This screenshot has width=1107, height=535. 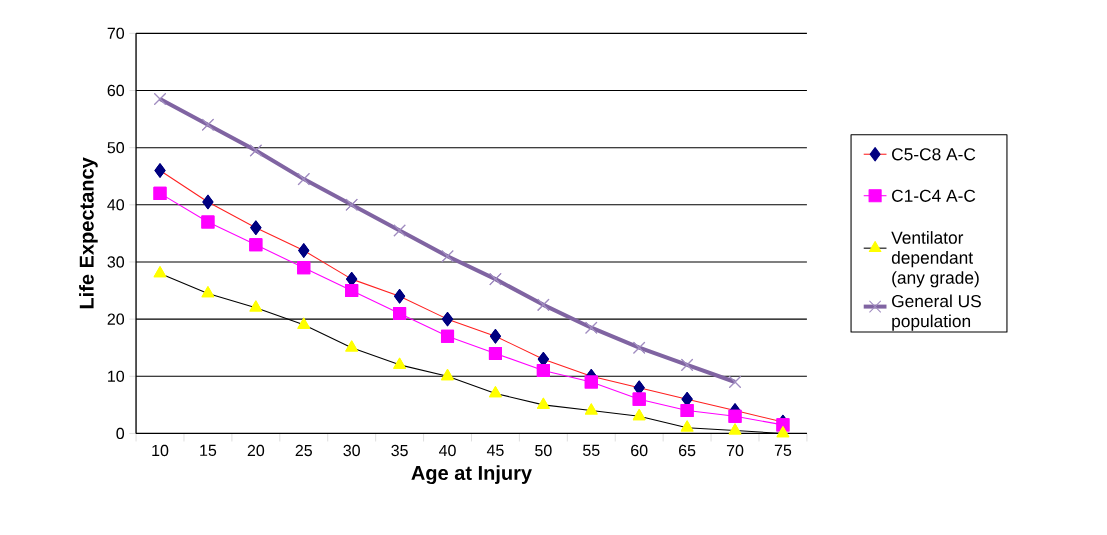 I want to click on x-tick-label: 60, so click(x=639, y=450).